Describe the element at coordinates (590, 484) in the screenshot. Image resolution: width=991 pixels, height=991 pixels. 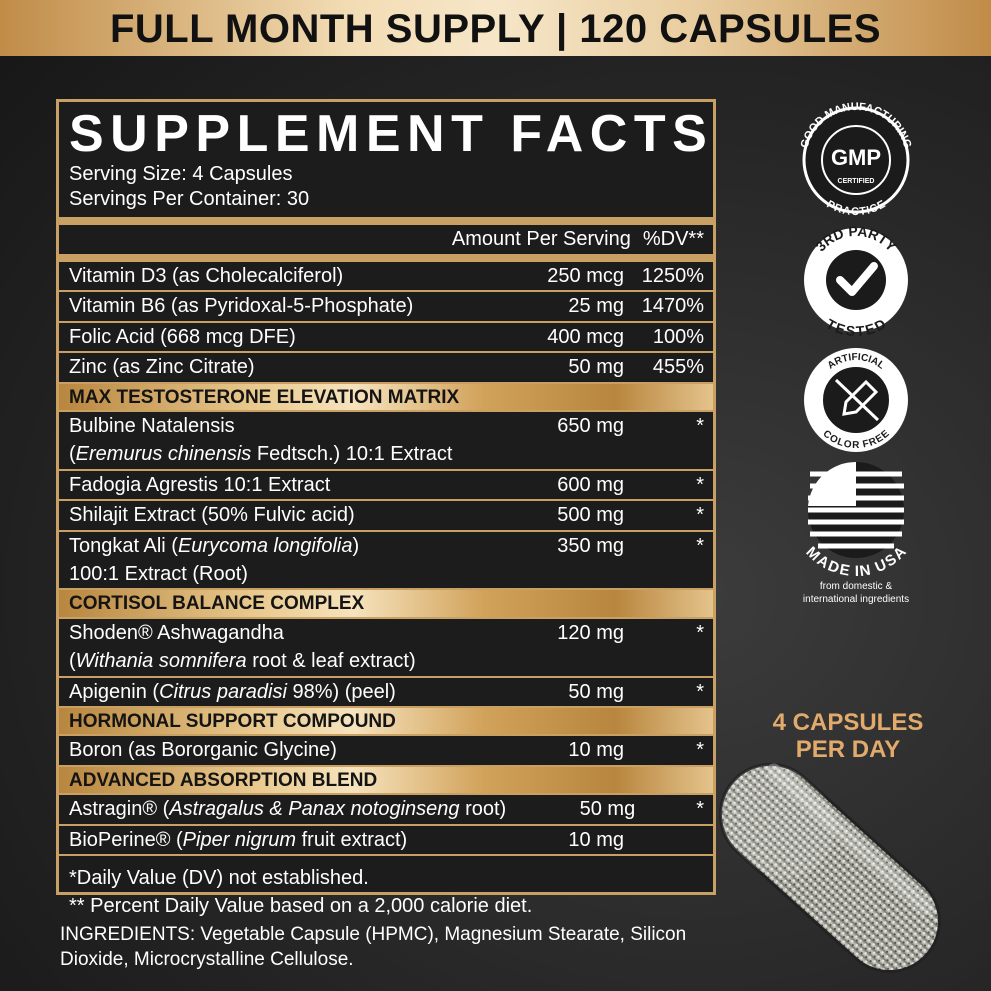
I see `amount: 600 mg` at that location.